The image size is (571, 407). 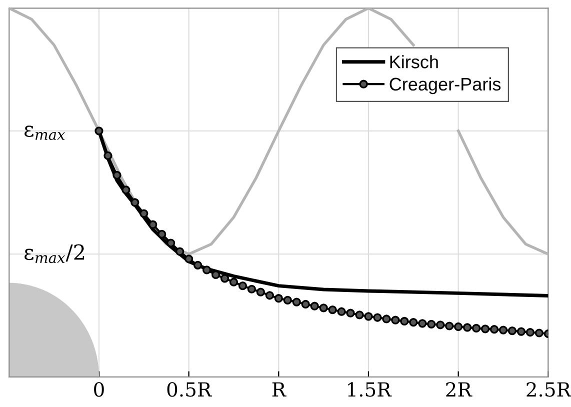 I want to click on x-tick-label: 0.5R, so click(x=189, y=389).